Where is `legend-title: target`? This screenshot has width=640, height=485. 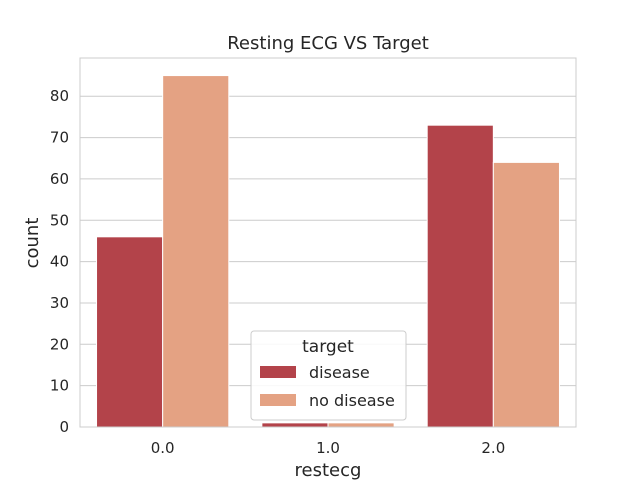 legend-title: target is located at coordinates (328, 347).